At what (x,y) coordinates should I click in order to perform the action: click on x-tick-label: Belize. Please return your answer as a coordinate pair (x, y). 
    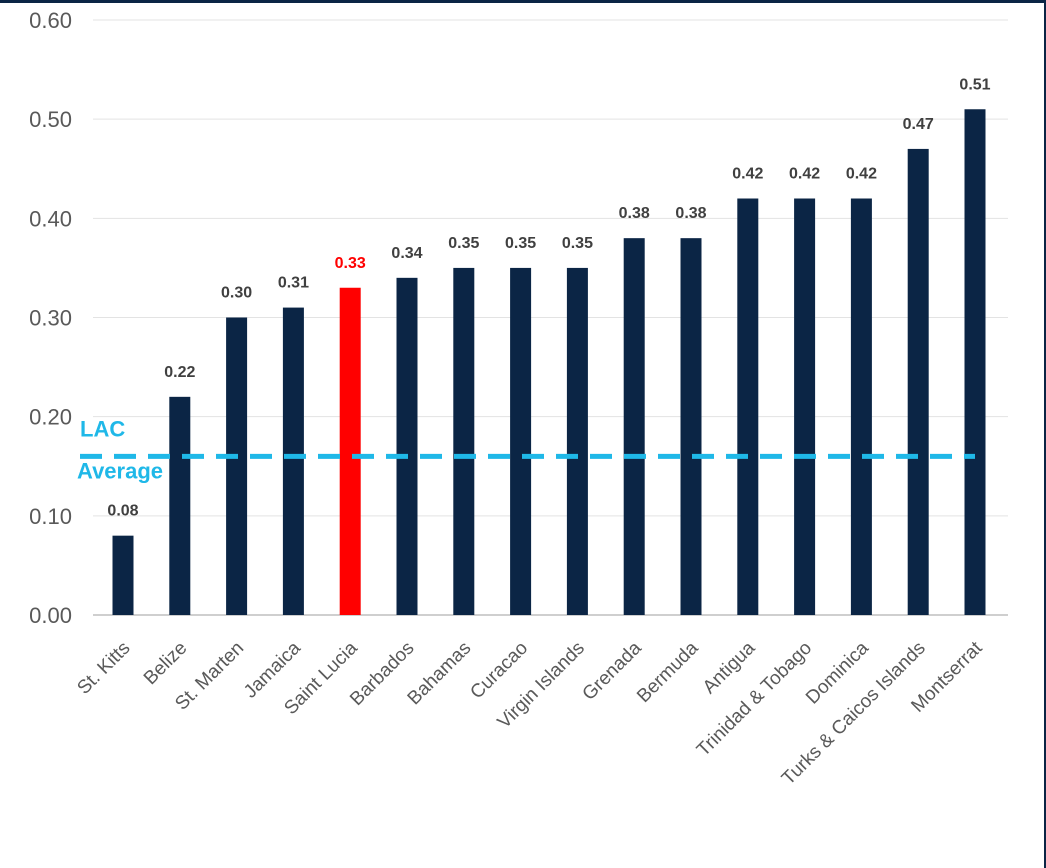
    Looking at the image, I should click on (165, 663).